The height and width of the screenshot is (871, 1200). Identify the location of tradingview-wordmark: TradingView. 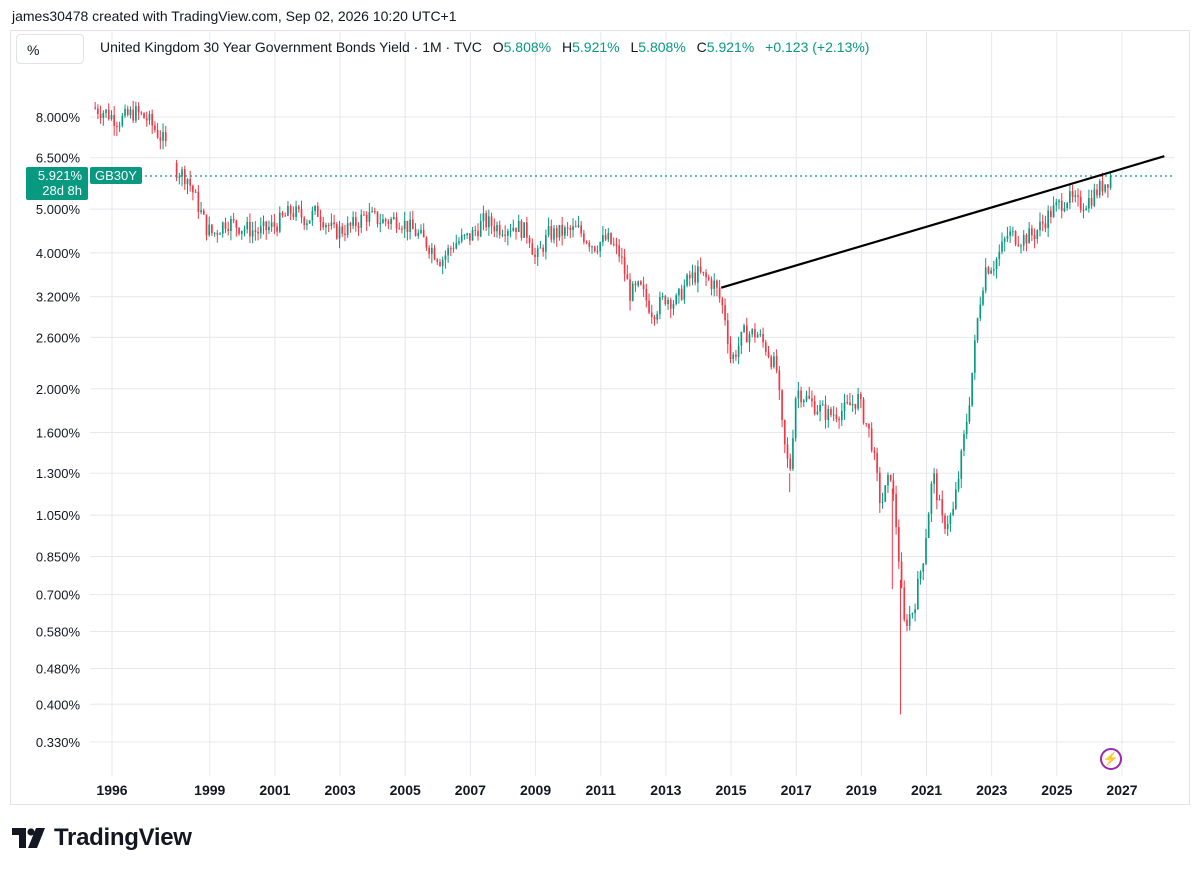
(123, 837).